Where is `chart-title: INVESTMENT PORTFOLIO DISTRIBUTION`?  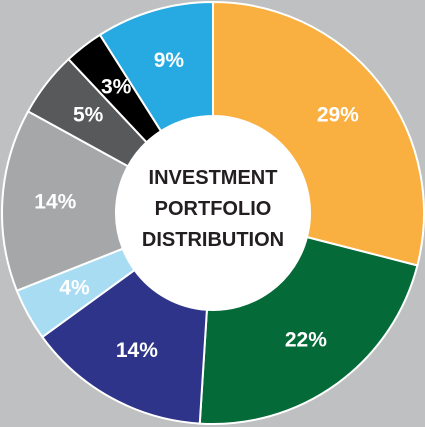
chart-title: INVESTMENT PORTFOLIO DISTRIBUTION is located at coordinates (213, 209).